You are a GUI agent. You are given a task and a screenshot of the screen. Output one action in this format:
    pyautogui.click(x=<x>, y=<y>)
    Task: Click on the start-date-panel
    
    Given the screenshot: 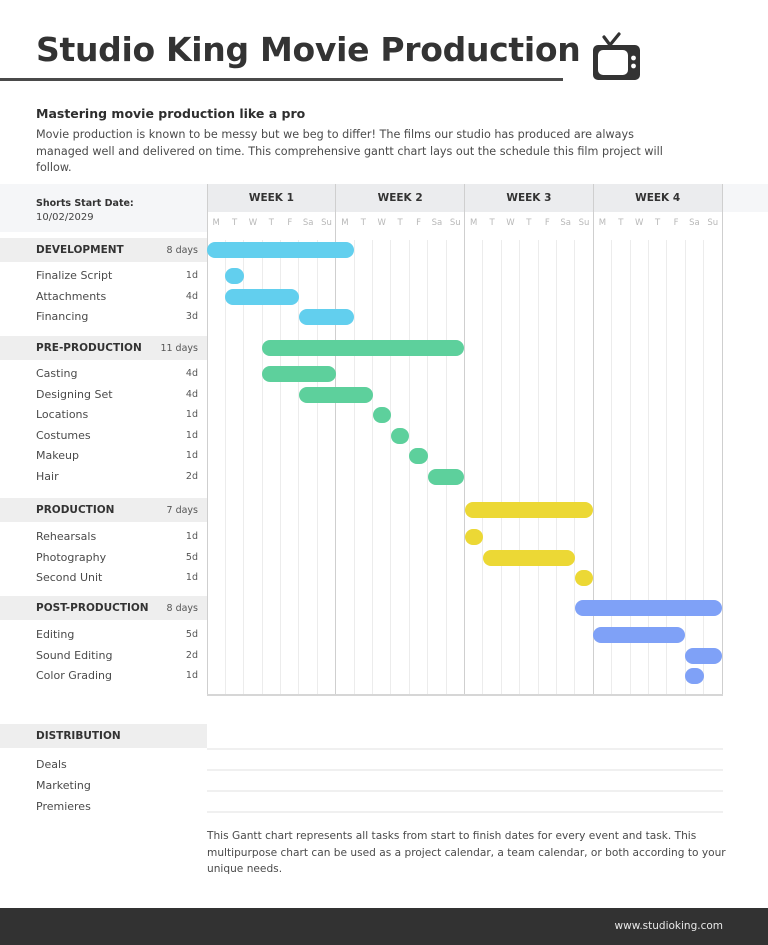 What is the action you would take?
    pyautogui.click(x=103, y=208)
    